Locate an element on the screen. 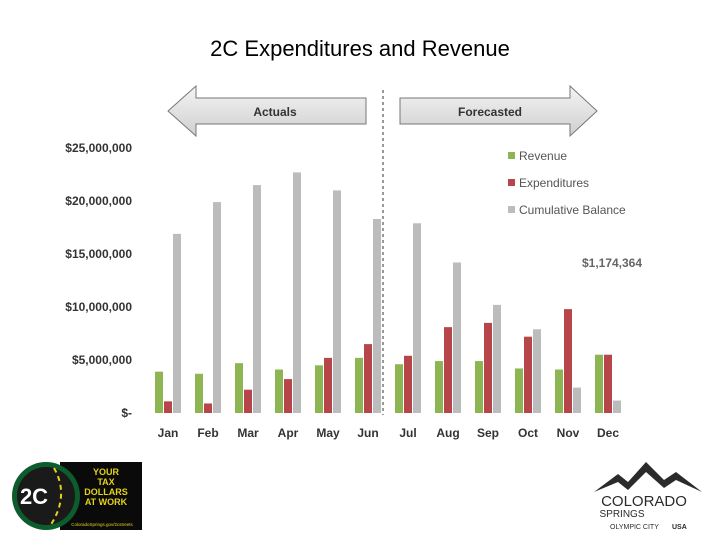 This screenshot has height=540, width=720. bar-expenditures-oct is located at coordinates (528, 374).